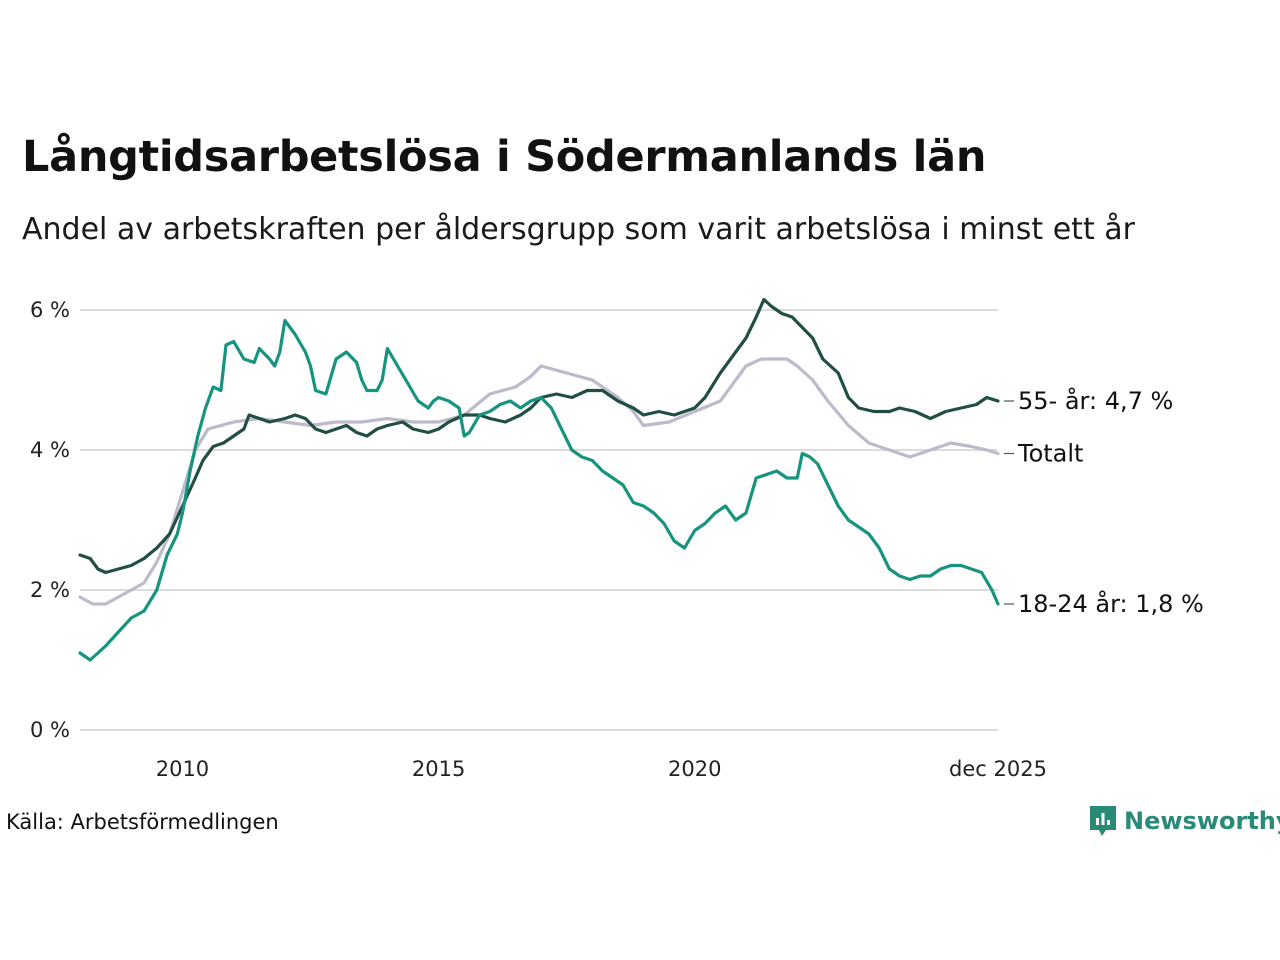 Image resolution: width=1280 pixels, height=960 pixels. What do you see at coordinates (1095, 400) in the screenshot?
I see `end-label: 55- år: 4,7 %` at bounding box center [1095, 400].